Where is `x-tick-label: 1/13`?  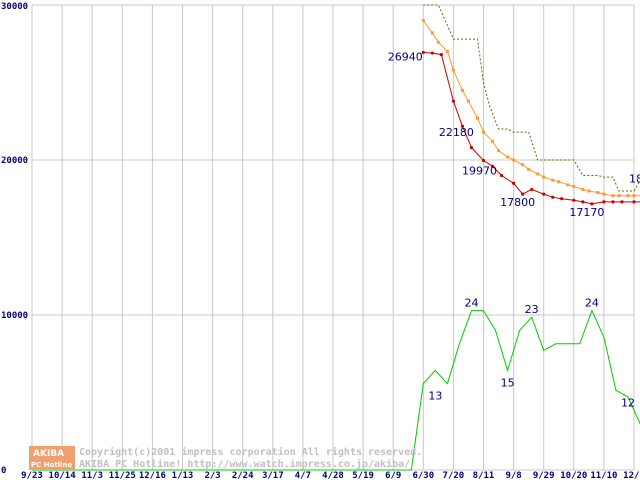 x-tick-label: 1/13 is located at coordinates (183, 475).